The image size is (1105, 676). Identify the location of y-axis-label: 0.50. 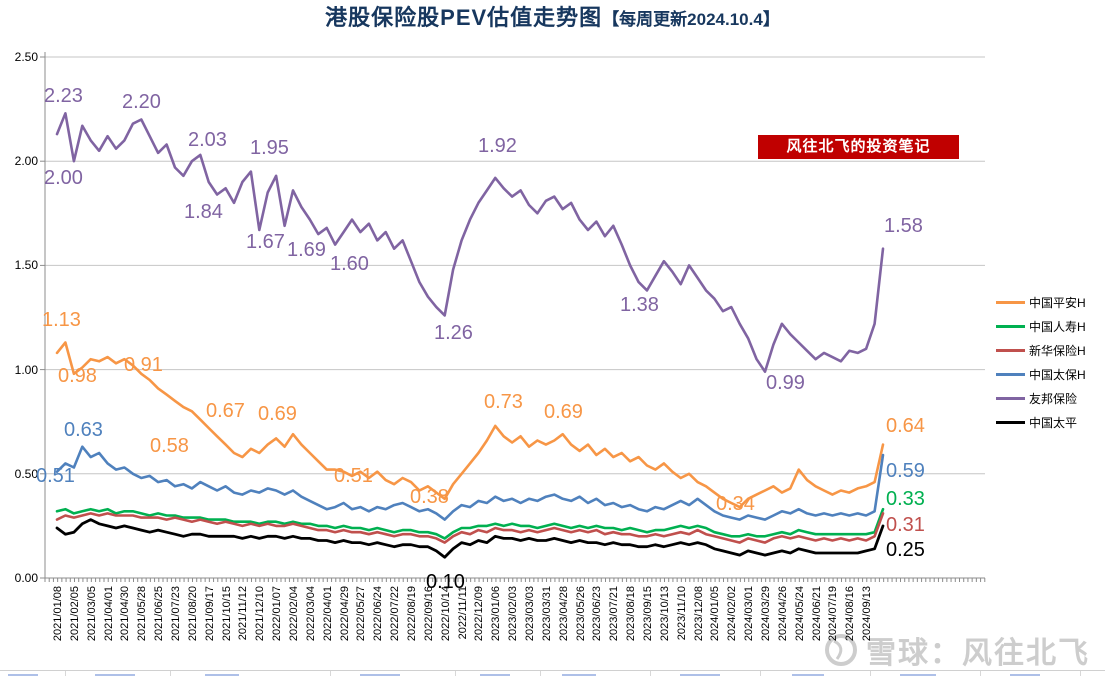
(26, 473).